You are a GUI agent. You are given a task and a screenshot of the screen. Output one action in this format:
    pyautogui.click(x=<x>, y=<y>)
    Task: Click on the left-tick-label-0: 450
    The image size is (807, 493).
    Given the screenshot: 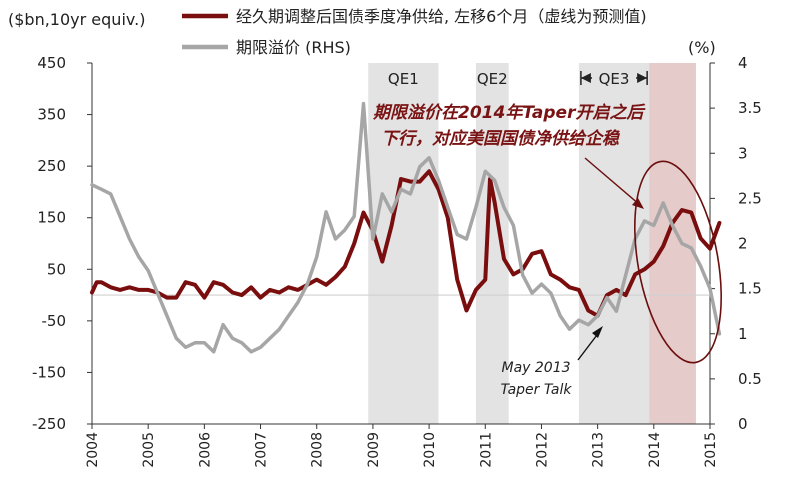 What is the action you would take?
    pyautogui.click(x=51, y=63)
    